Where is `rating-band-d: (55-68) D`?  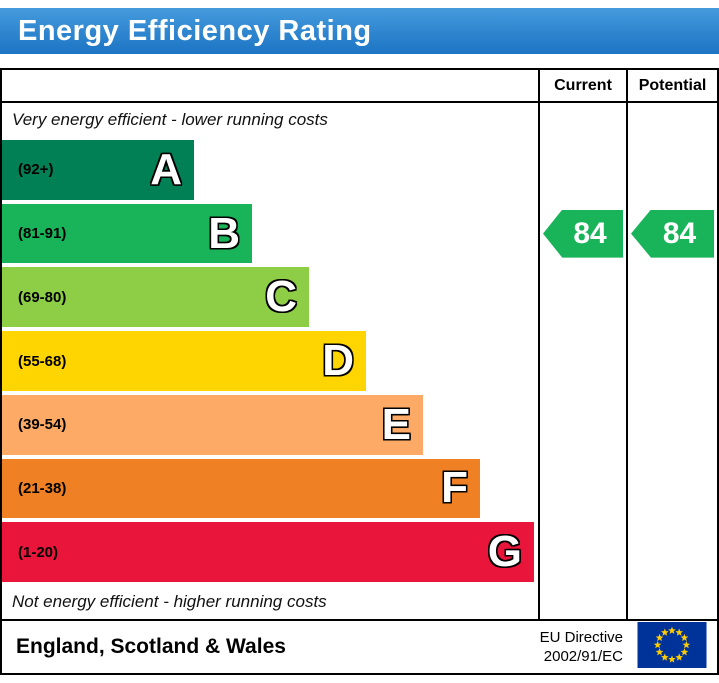
rating-band-d: (55-68) D is located at coordinates (270, 361).